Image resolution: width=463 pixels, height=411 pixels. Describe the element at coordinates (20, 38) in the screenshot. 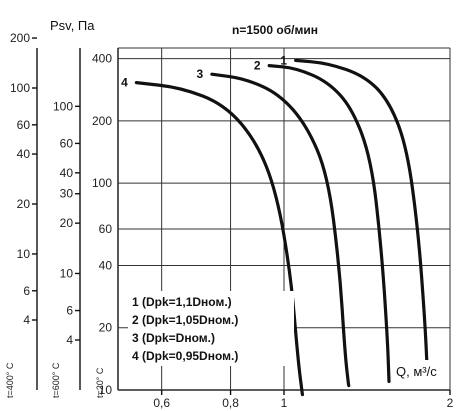

I see `extra-tick-label: 200` at that location.